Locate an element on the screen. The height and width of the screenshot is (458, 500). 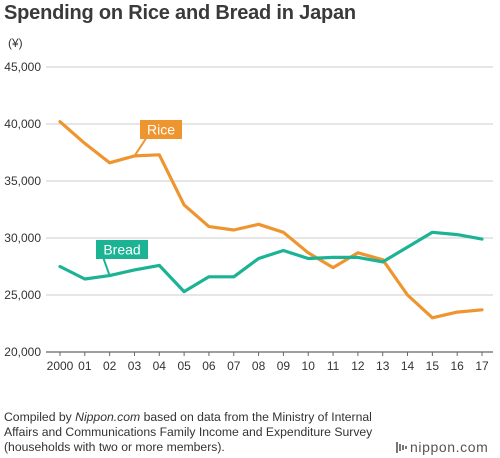
x-tick-label: 14 is located at coordinates (408, 366).